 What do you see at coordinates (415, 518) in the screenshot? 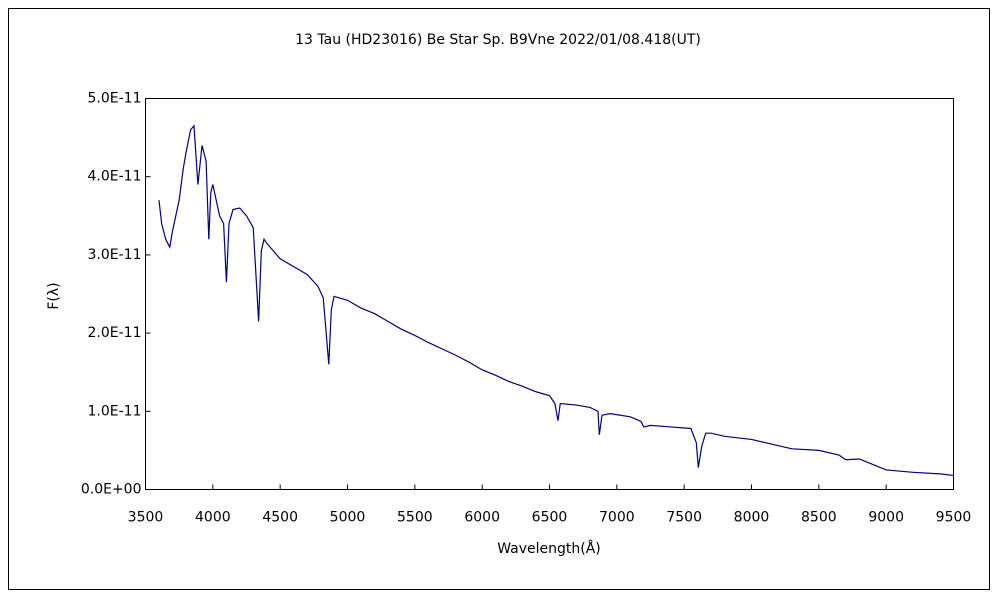
I see `x-tick-label: 5500` at bounding box center [415, 518].